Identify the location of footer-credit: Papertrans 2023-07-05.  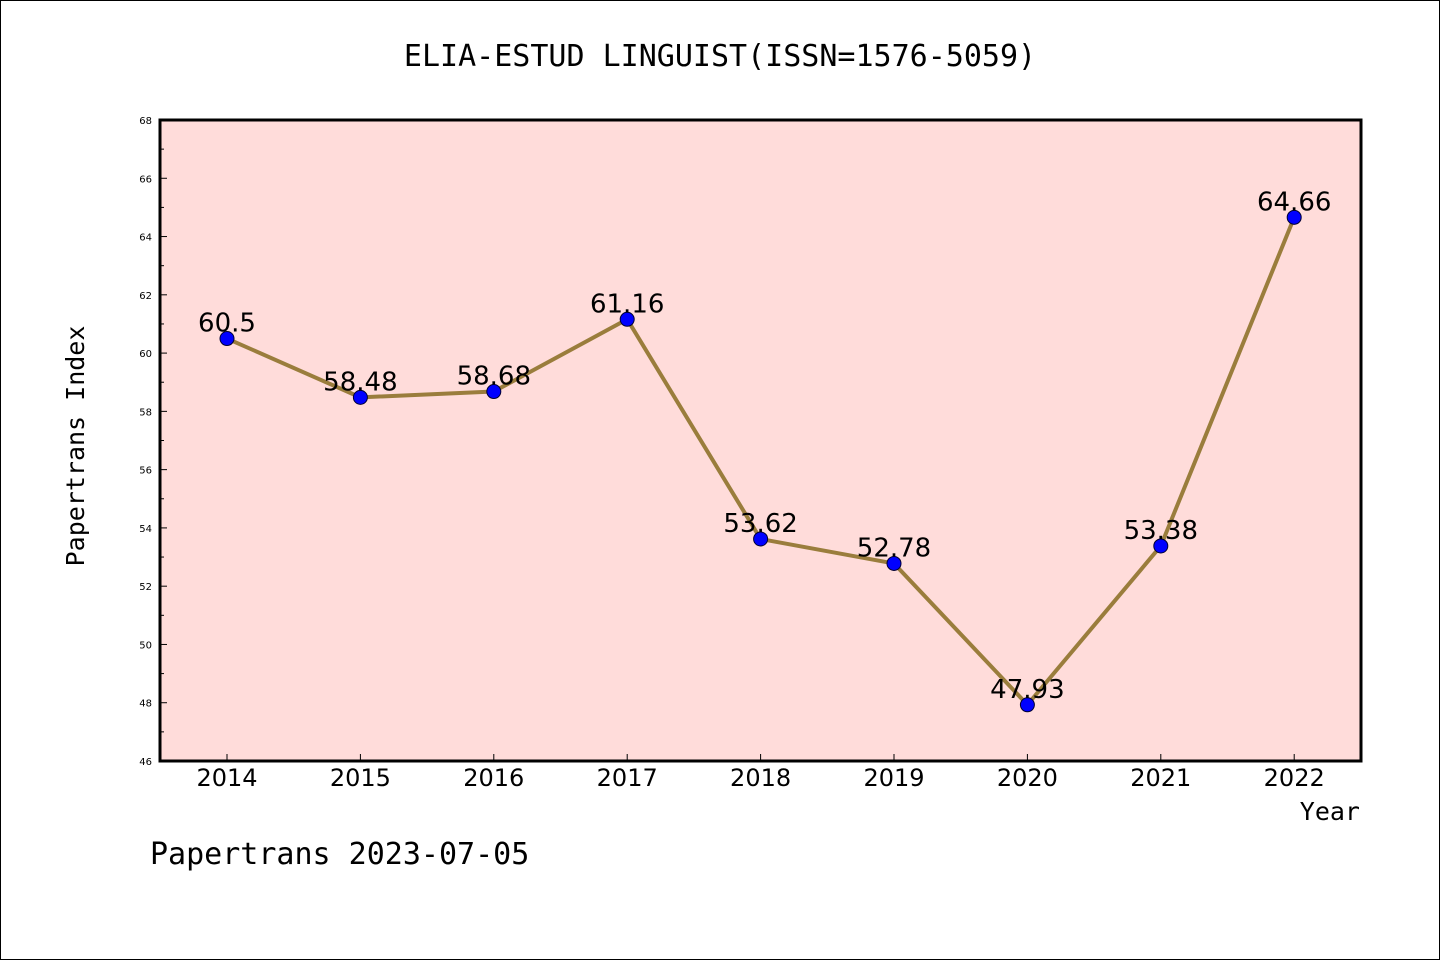
(339, 854).